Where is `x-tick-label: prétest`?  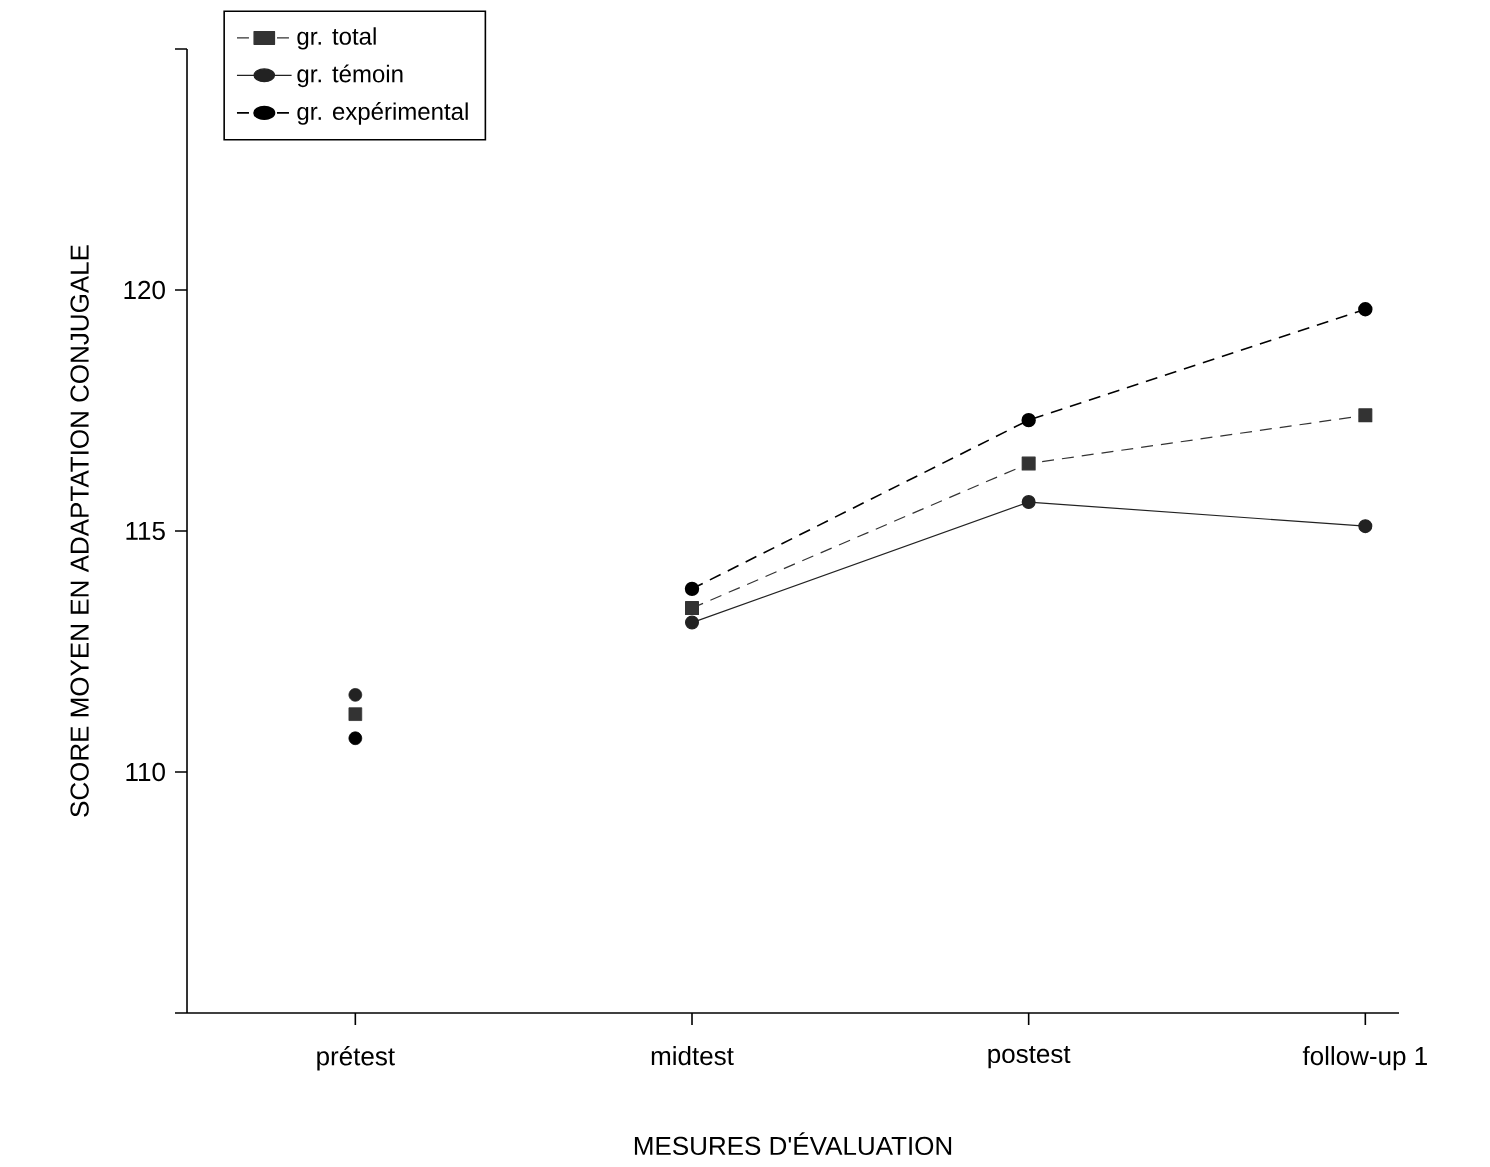 x-tick-label: prétest is located at coordinates (356, 1058).